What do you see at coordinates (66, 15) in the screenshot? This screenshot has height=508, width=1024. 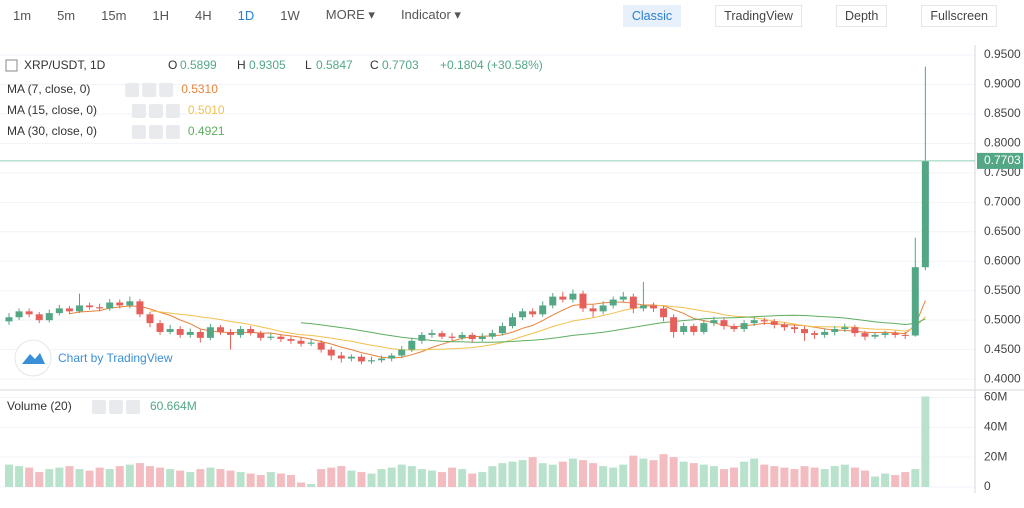 I see `interval-button: 5m` at bounding box center [66, 15].